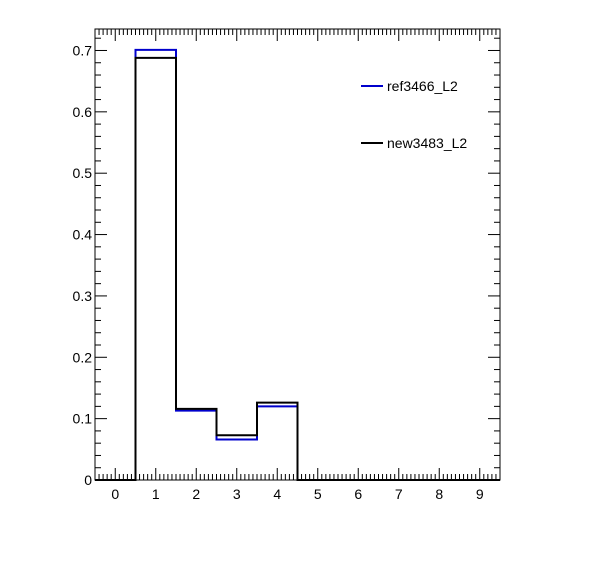 The width and height of the screenshot is (596, 572). I want to click on legend: ref3466_L2 new3483_L2, so click(420, 116).